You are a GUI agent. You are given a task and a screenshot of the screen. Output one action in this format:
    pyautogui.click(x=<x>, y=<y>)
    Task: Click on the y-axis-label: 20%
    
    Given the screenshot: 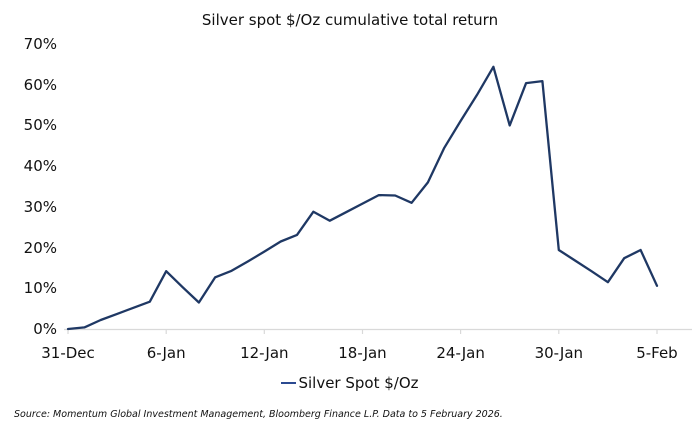 What is the action you would take?
    pyautogui.click(x=40, y=247)
    